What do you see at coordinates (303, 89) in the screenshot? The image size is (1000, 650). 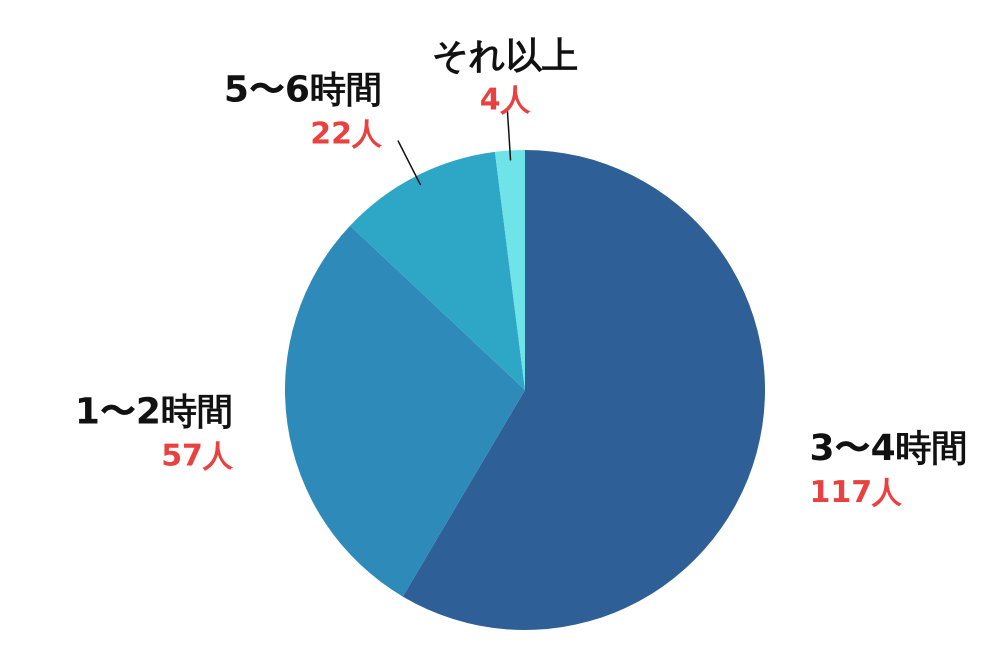 I see `slice-label: 5〜6時間` at bounding box center [303, 89].